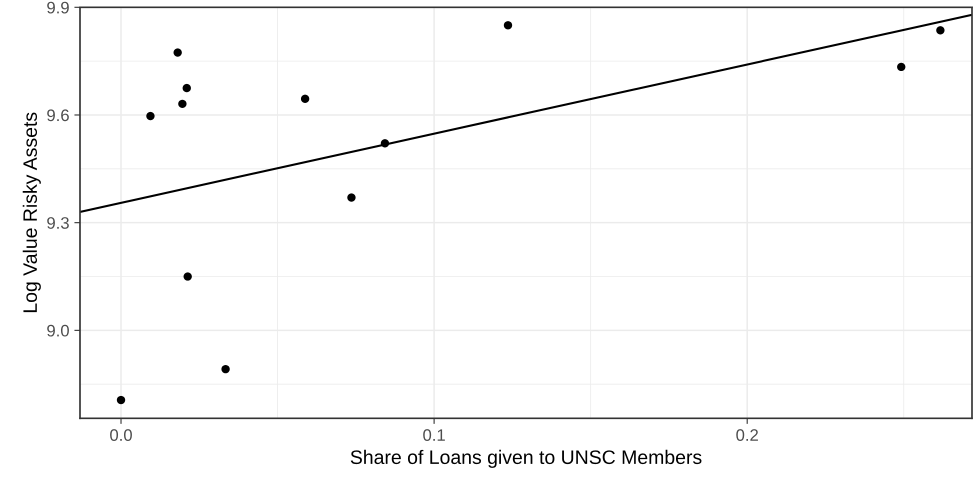 The height and width of the screenshot is (483, 973). I want to click on y-tick-label: 9.0, so click(58, 330).